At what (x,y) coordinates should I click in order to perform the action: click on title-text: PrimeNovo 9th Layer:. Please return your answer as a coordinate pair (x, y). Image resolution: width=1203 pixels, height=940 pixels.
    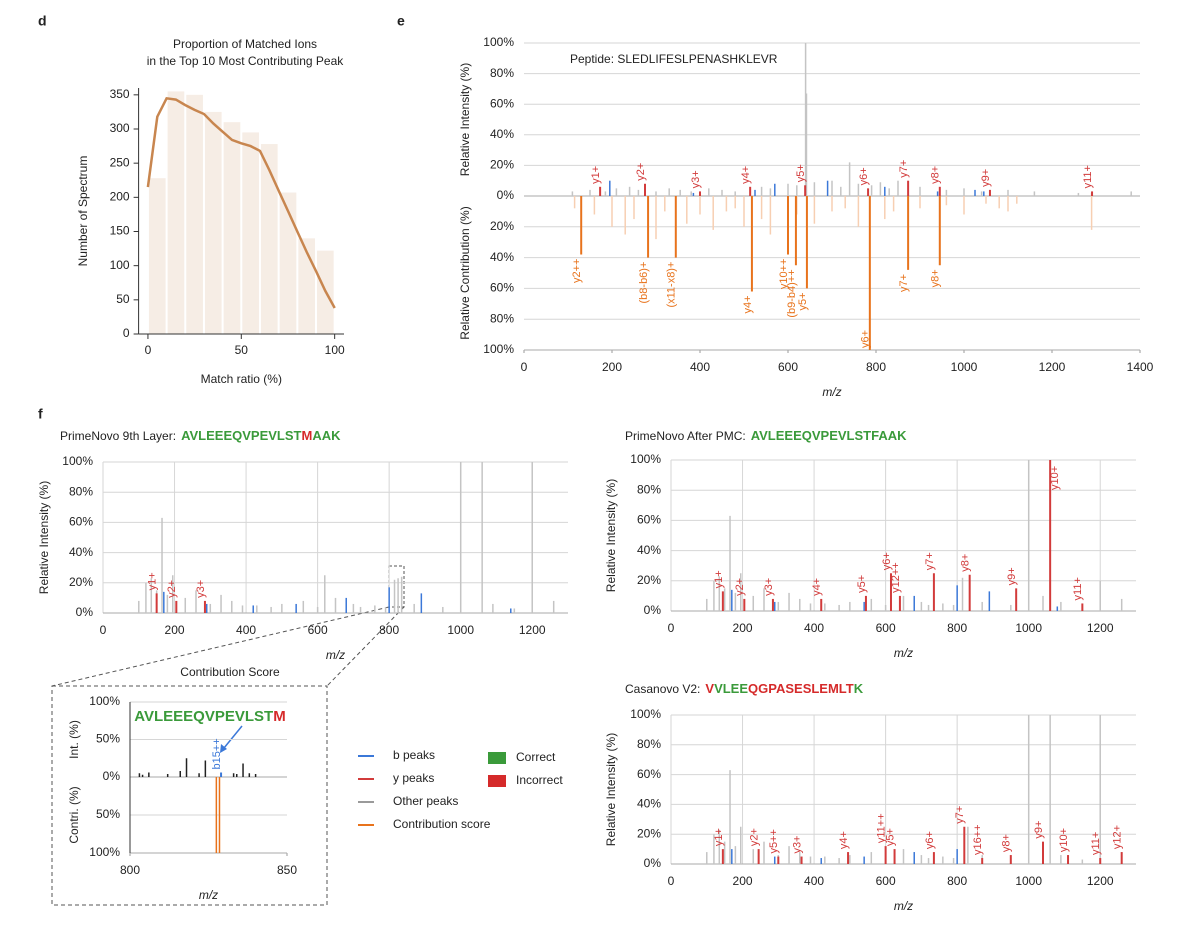
    Looking at the image, I should click on (118, 436).